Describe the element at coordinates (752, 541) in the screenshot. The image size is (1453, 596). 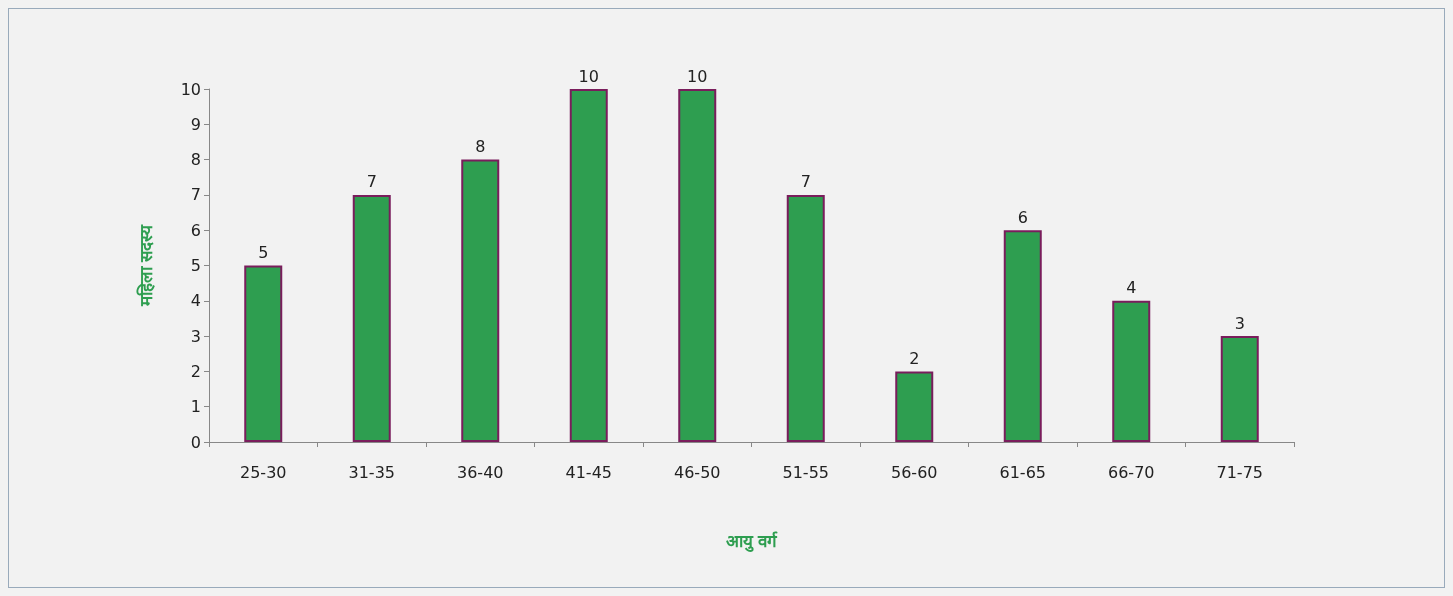
I see `x-axis-title: आयु वर्ग` at that location.